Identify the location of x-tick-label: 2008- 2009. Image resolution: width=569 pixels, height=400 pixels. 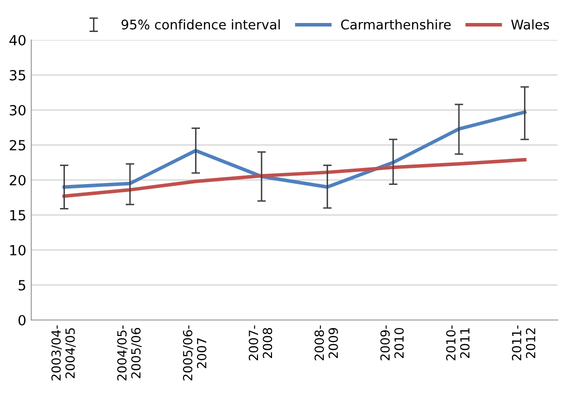
(326, 342).